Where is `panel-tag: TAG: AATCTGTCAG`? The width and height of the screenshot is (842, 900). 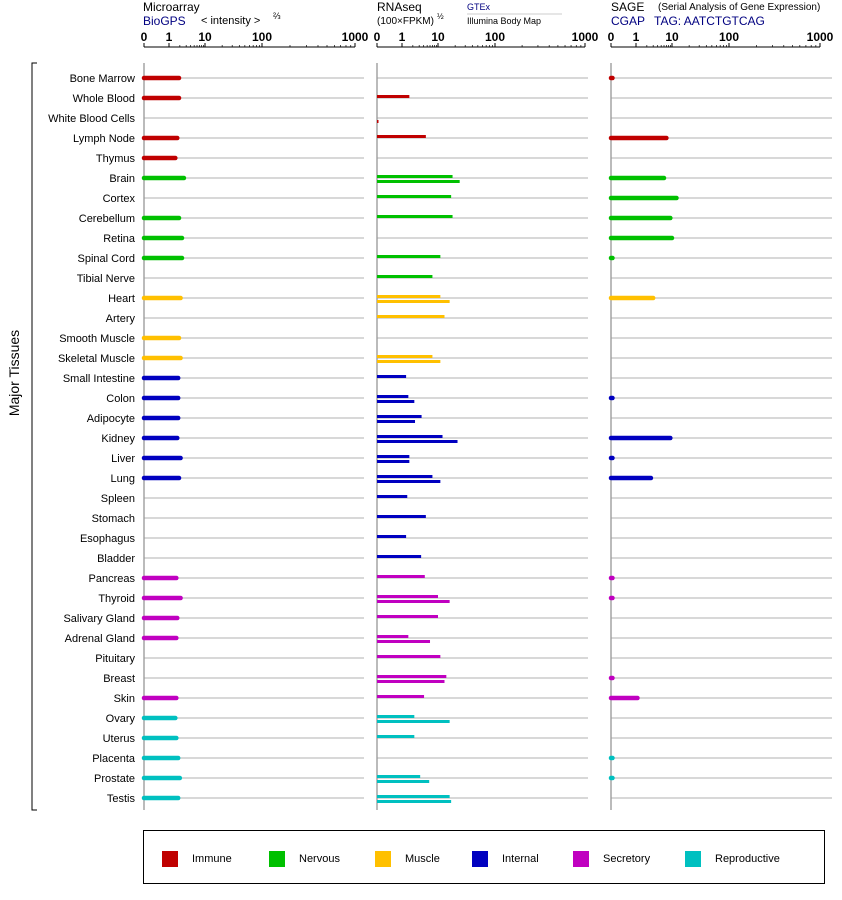
panel-tag: TAG: AATCTGTCAG is located at coordinates (709, 21).